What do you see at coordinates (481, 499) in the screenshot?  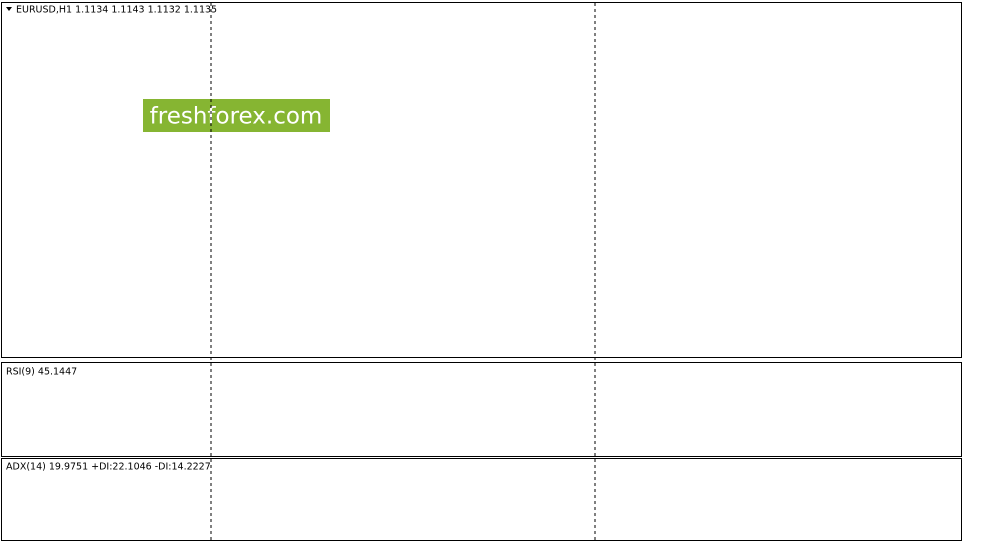 I see `adx-panel` at bounding box center [481, 499].